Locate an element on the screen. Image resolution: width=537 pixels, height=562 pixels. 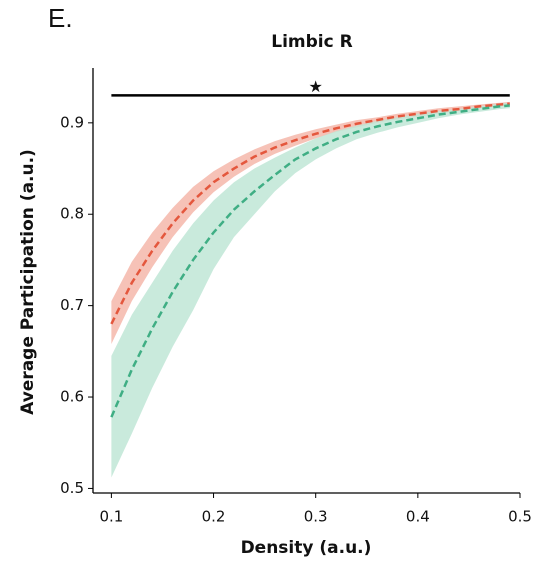
y-axis-label: Average Participation (a.u.) is located at coordinates (28, 282).